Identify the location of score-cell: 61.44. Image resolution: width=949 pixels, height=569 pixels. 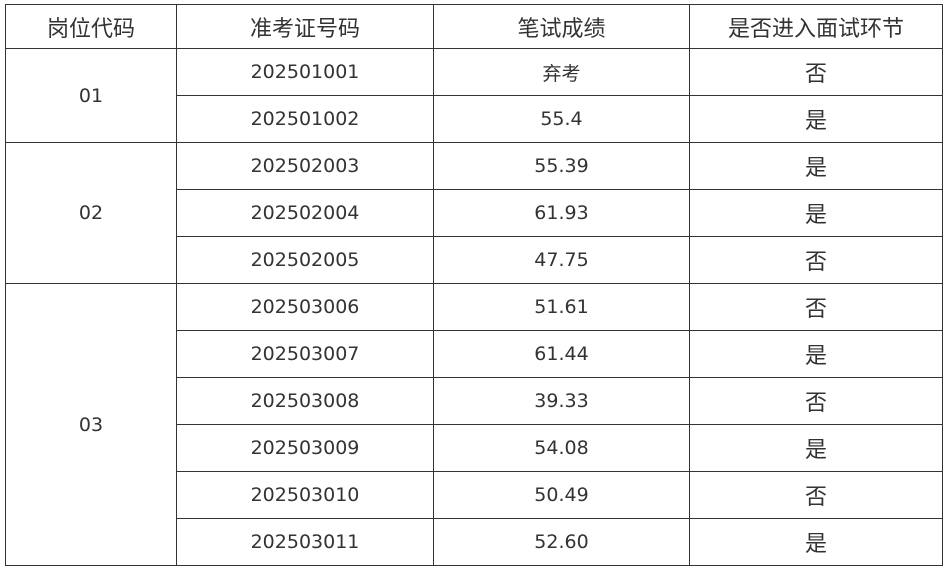
(561, 354).